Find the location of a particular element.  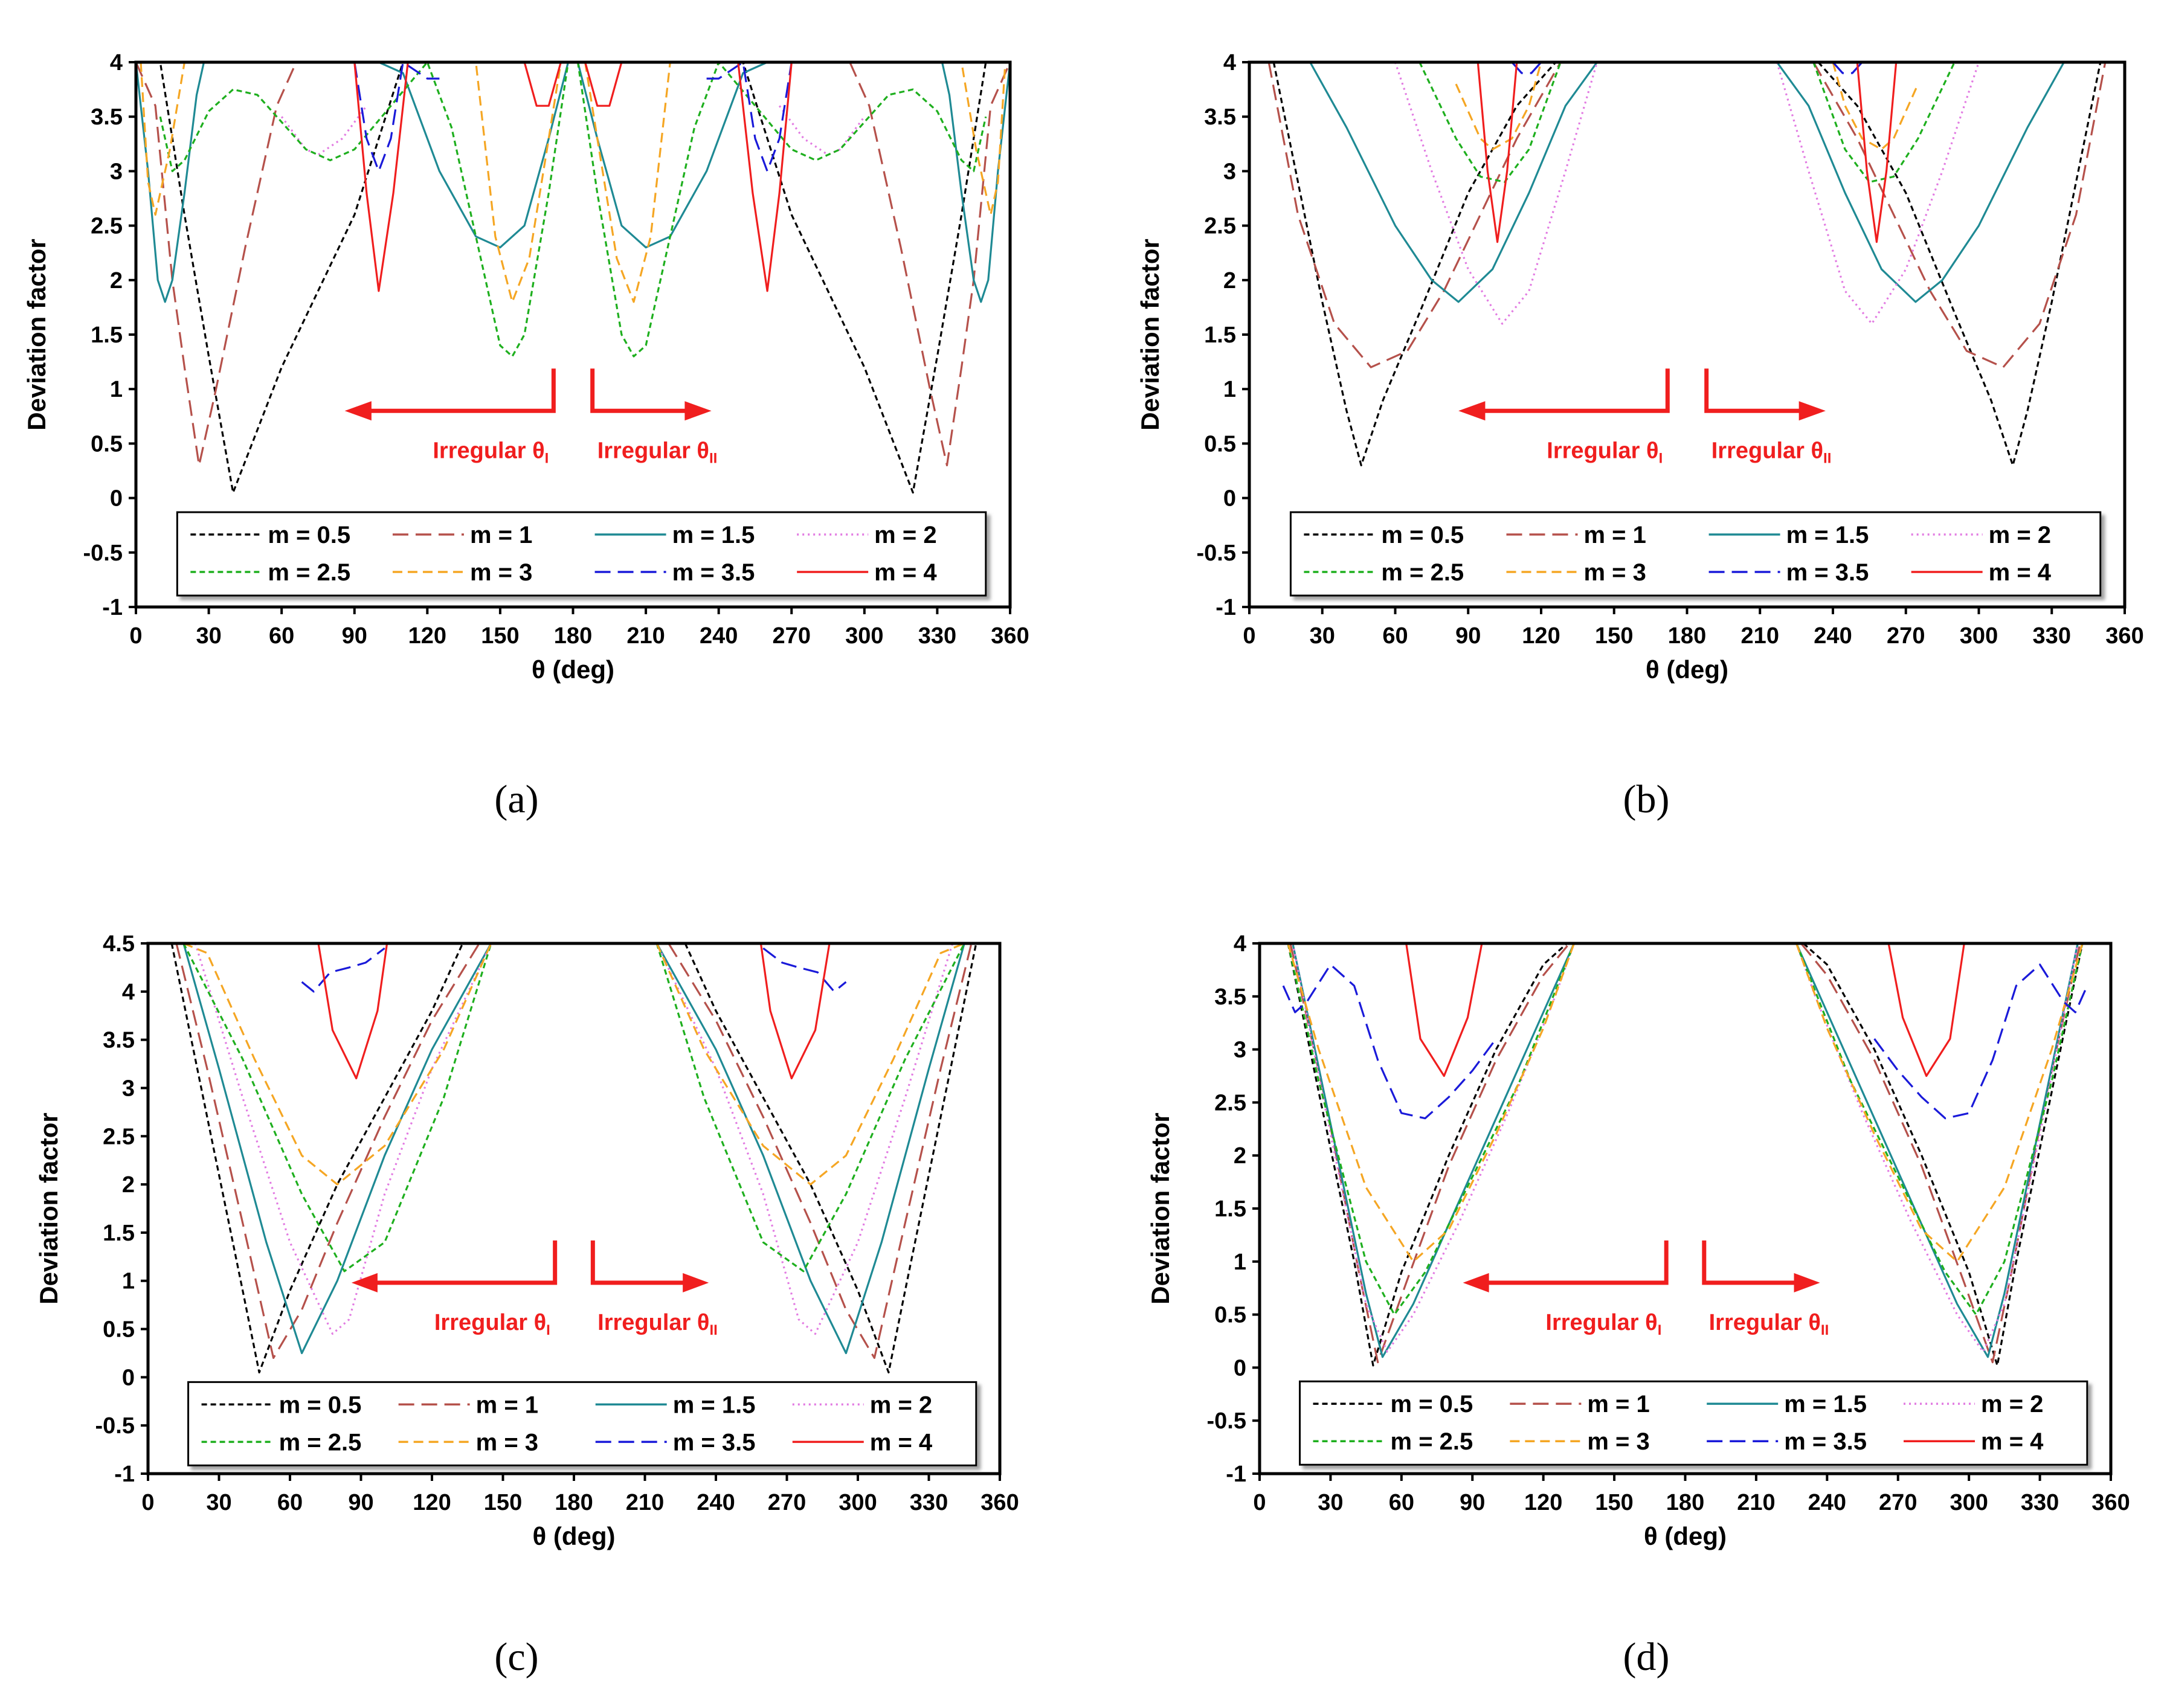

series-line-mirror-0.5 is located at coordinates (1959, 264).